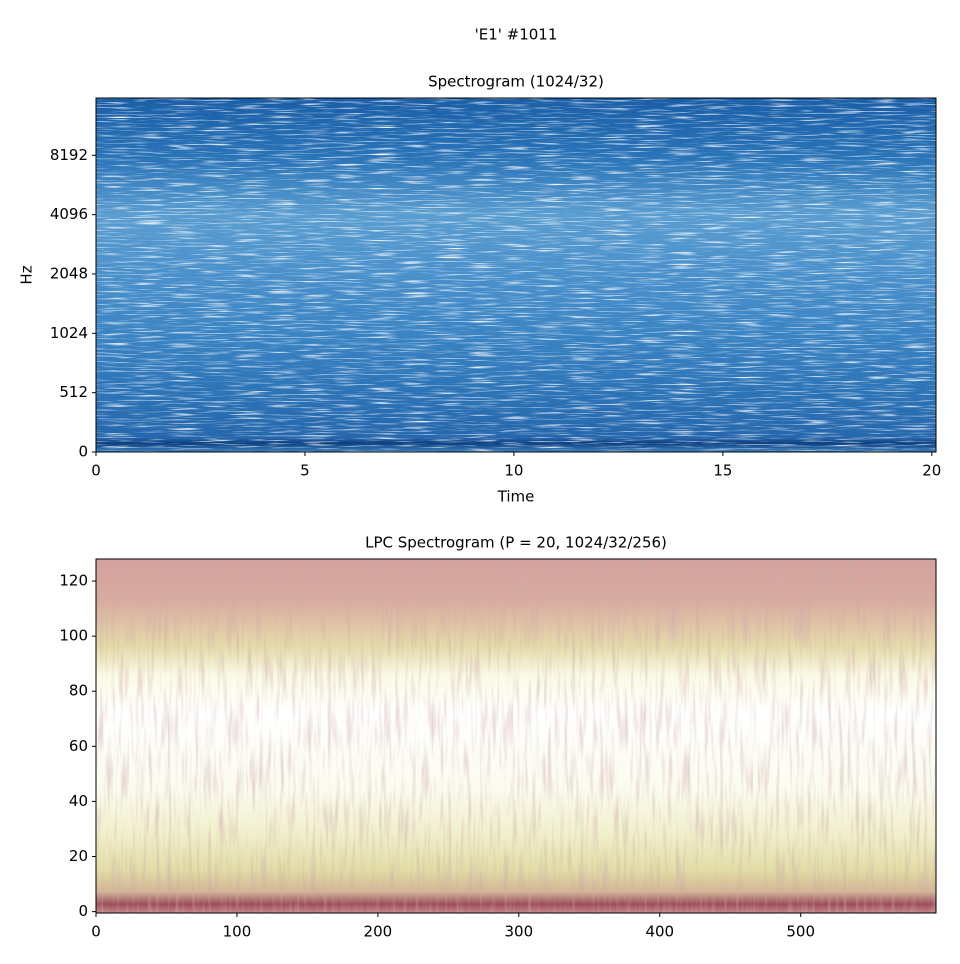 The width and height of the screenshot is (960, 964). Describe the element at coordinates (69, 214) in the screenshot. I see `y-tick-label: 4096` at that location.